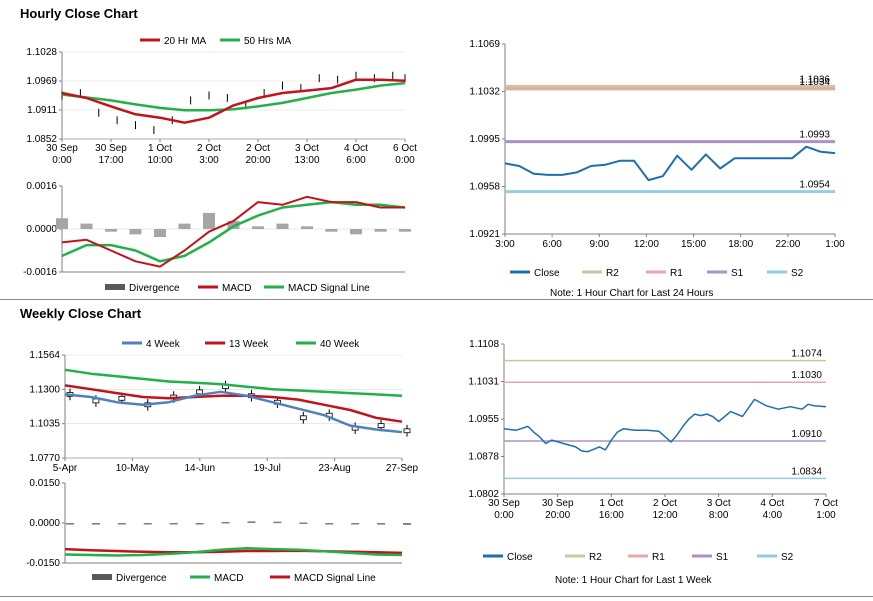 This screenshot has width=873, height=601. I want to click on hourly-close-legend-label: S1, so click(737, 273).